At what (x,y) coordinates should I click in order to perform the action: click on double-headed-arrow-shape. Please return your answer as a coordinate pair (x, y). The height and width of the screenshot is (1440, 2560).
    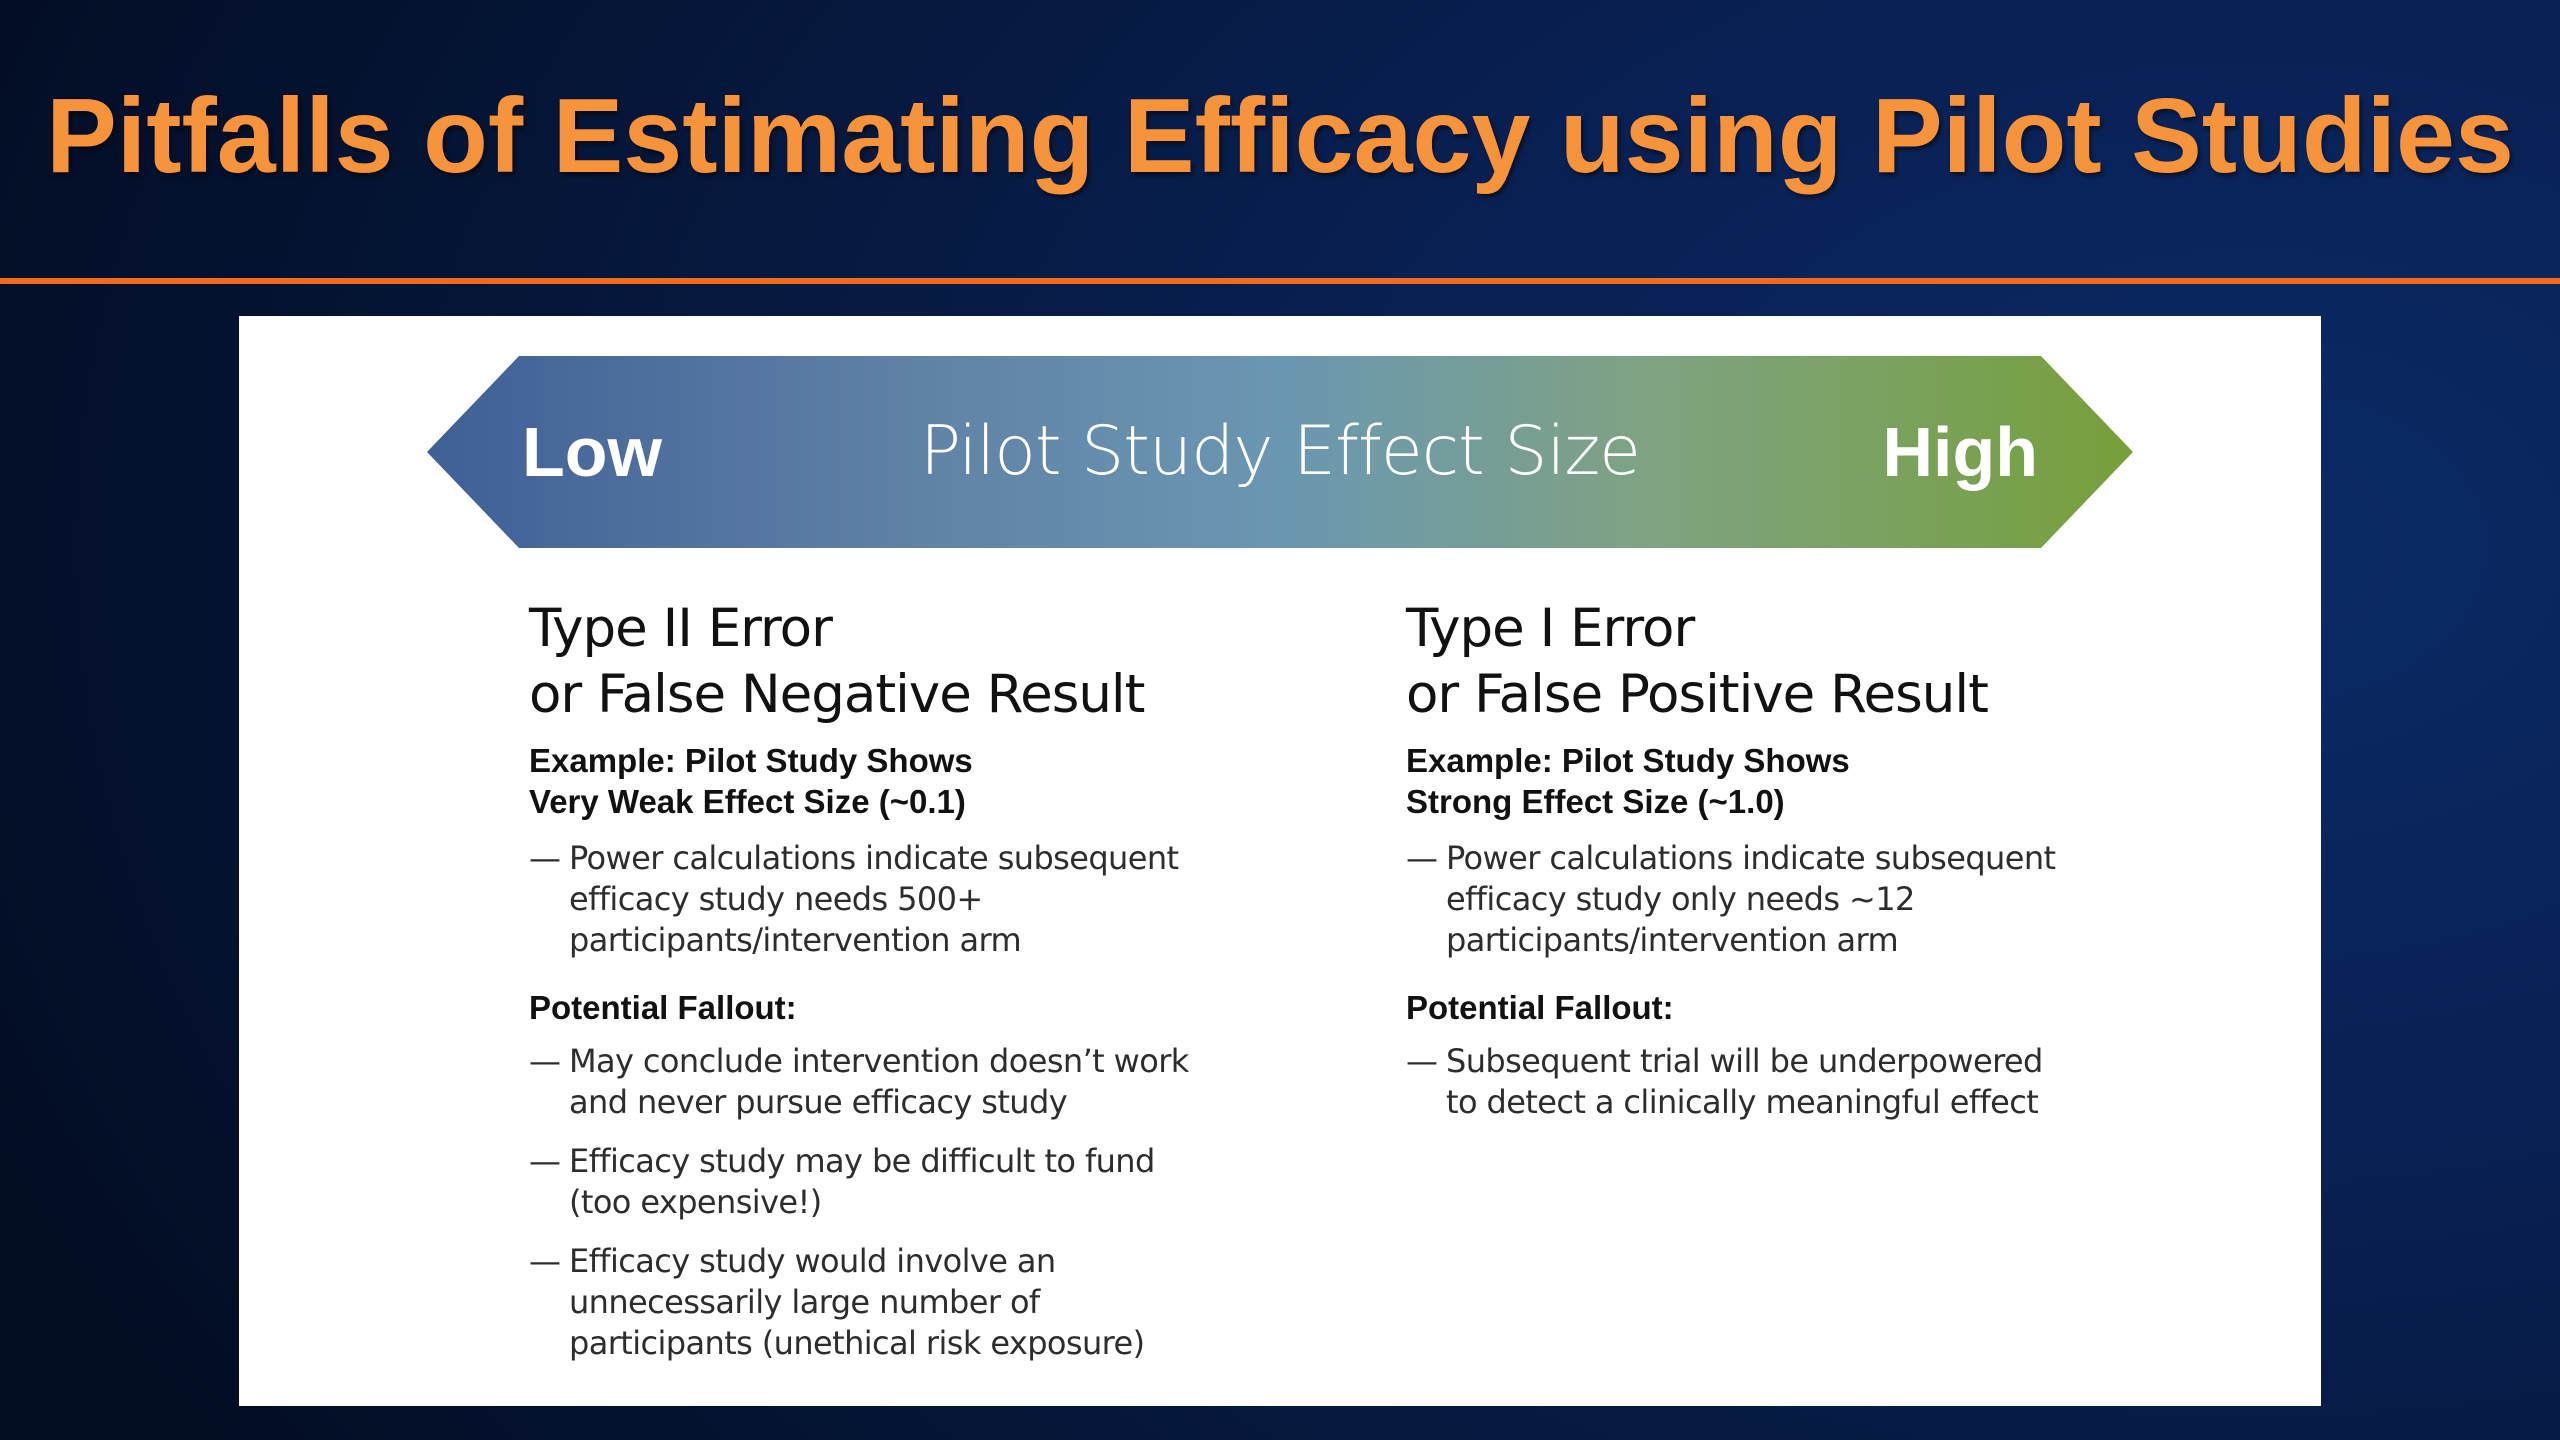
    Looking at the image, I should click on (1280, 452).